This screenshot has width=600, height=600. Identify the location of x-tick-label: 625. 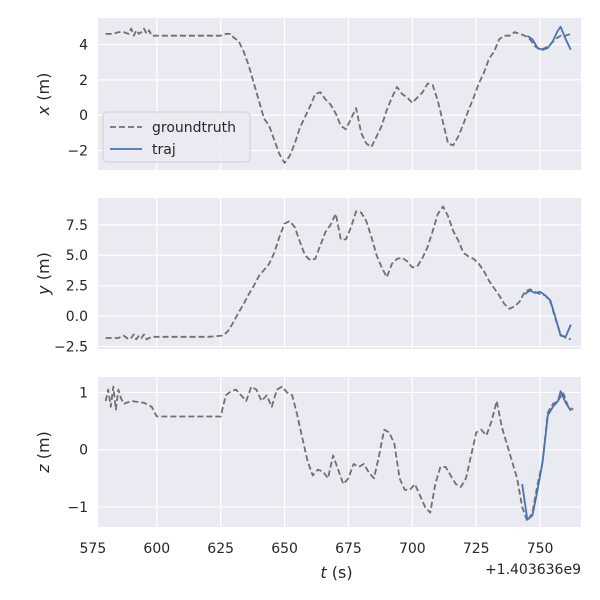
(220, 549).